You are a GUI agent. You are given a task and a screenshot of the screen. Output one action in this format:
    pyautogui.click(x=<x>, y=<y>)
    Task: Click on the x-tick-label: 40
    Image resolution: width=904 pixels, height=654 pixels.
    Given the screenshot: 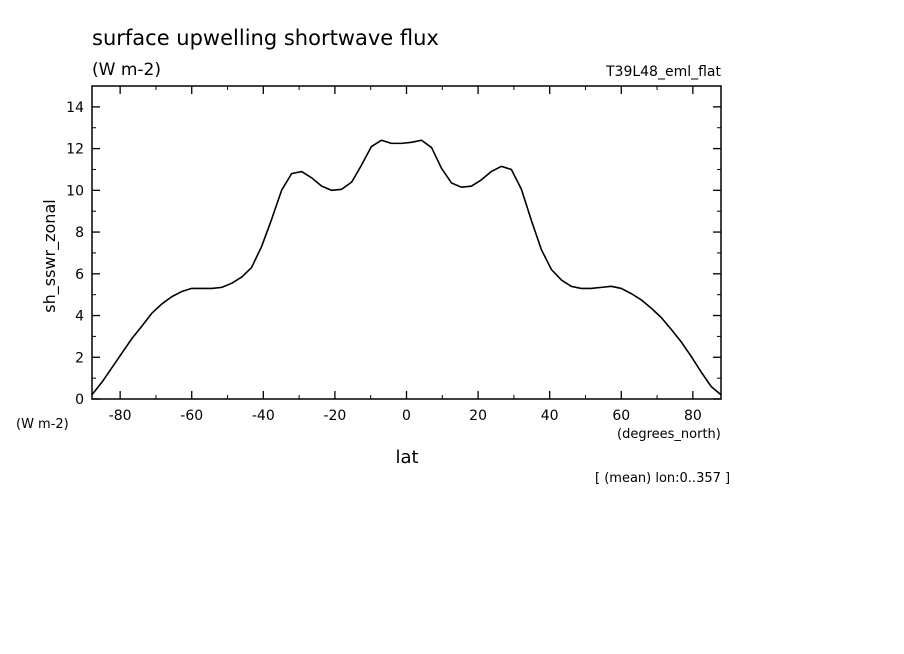 What is the action you would take?
    pyautogui.click(x=550, y=416)
    